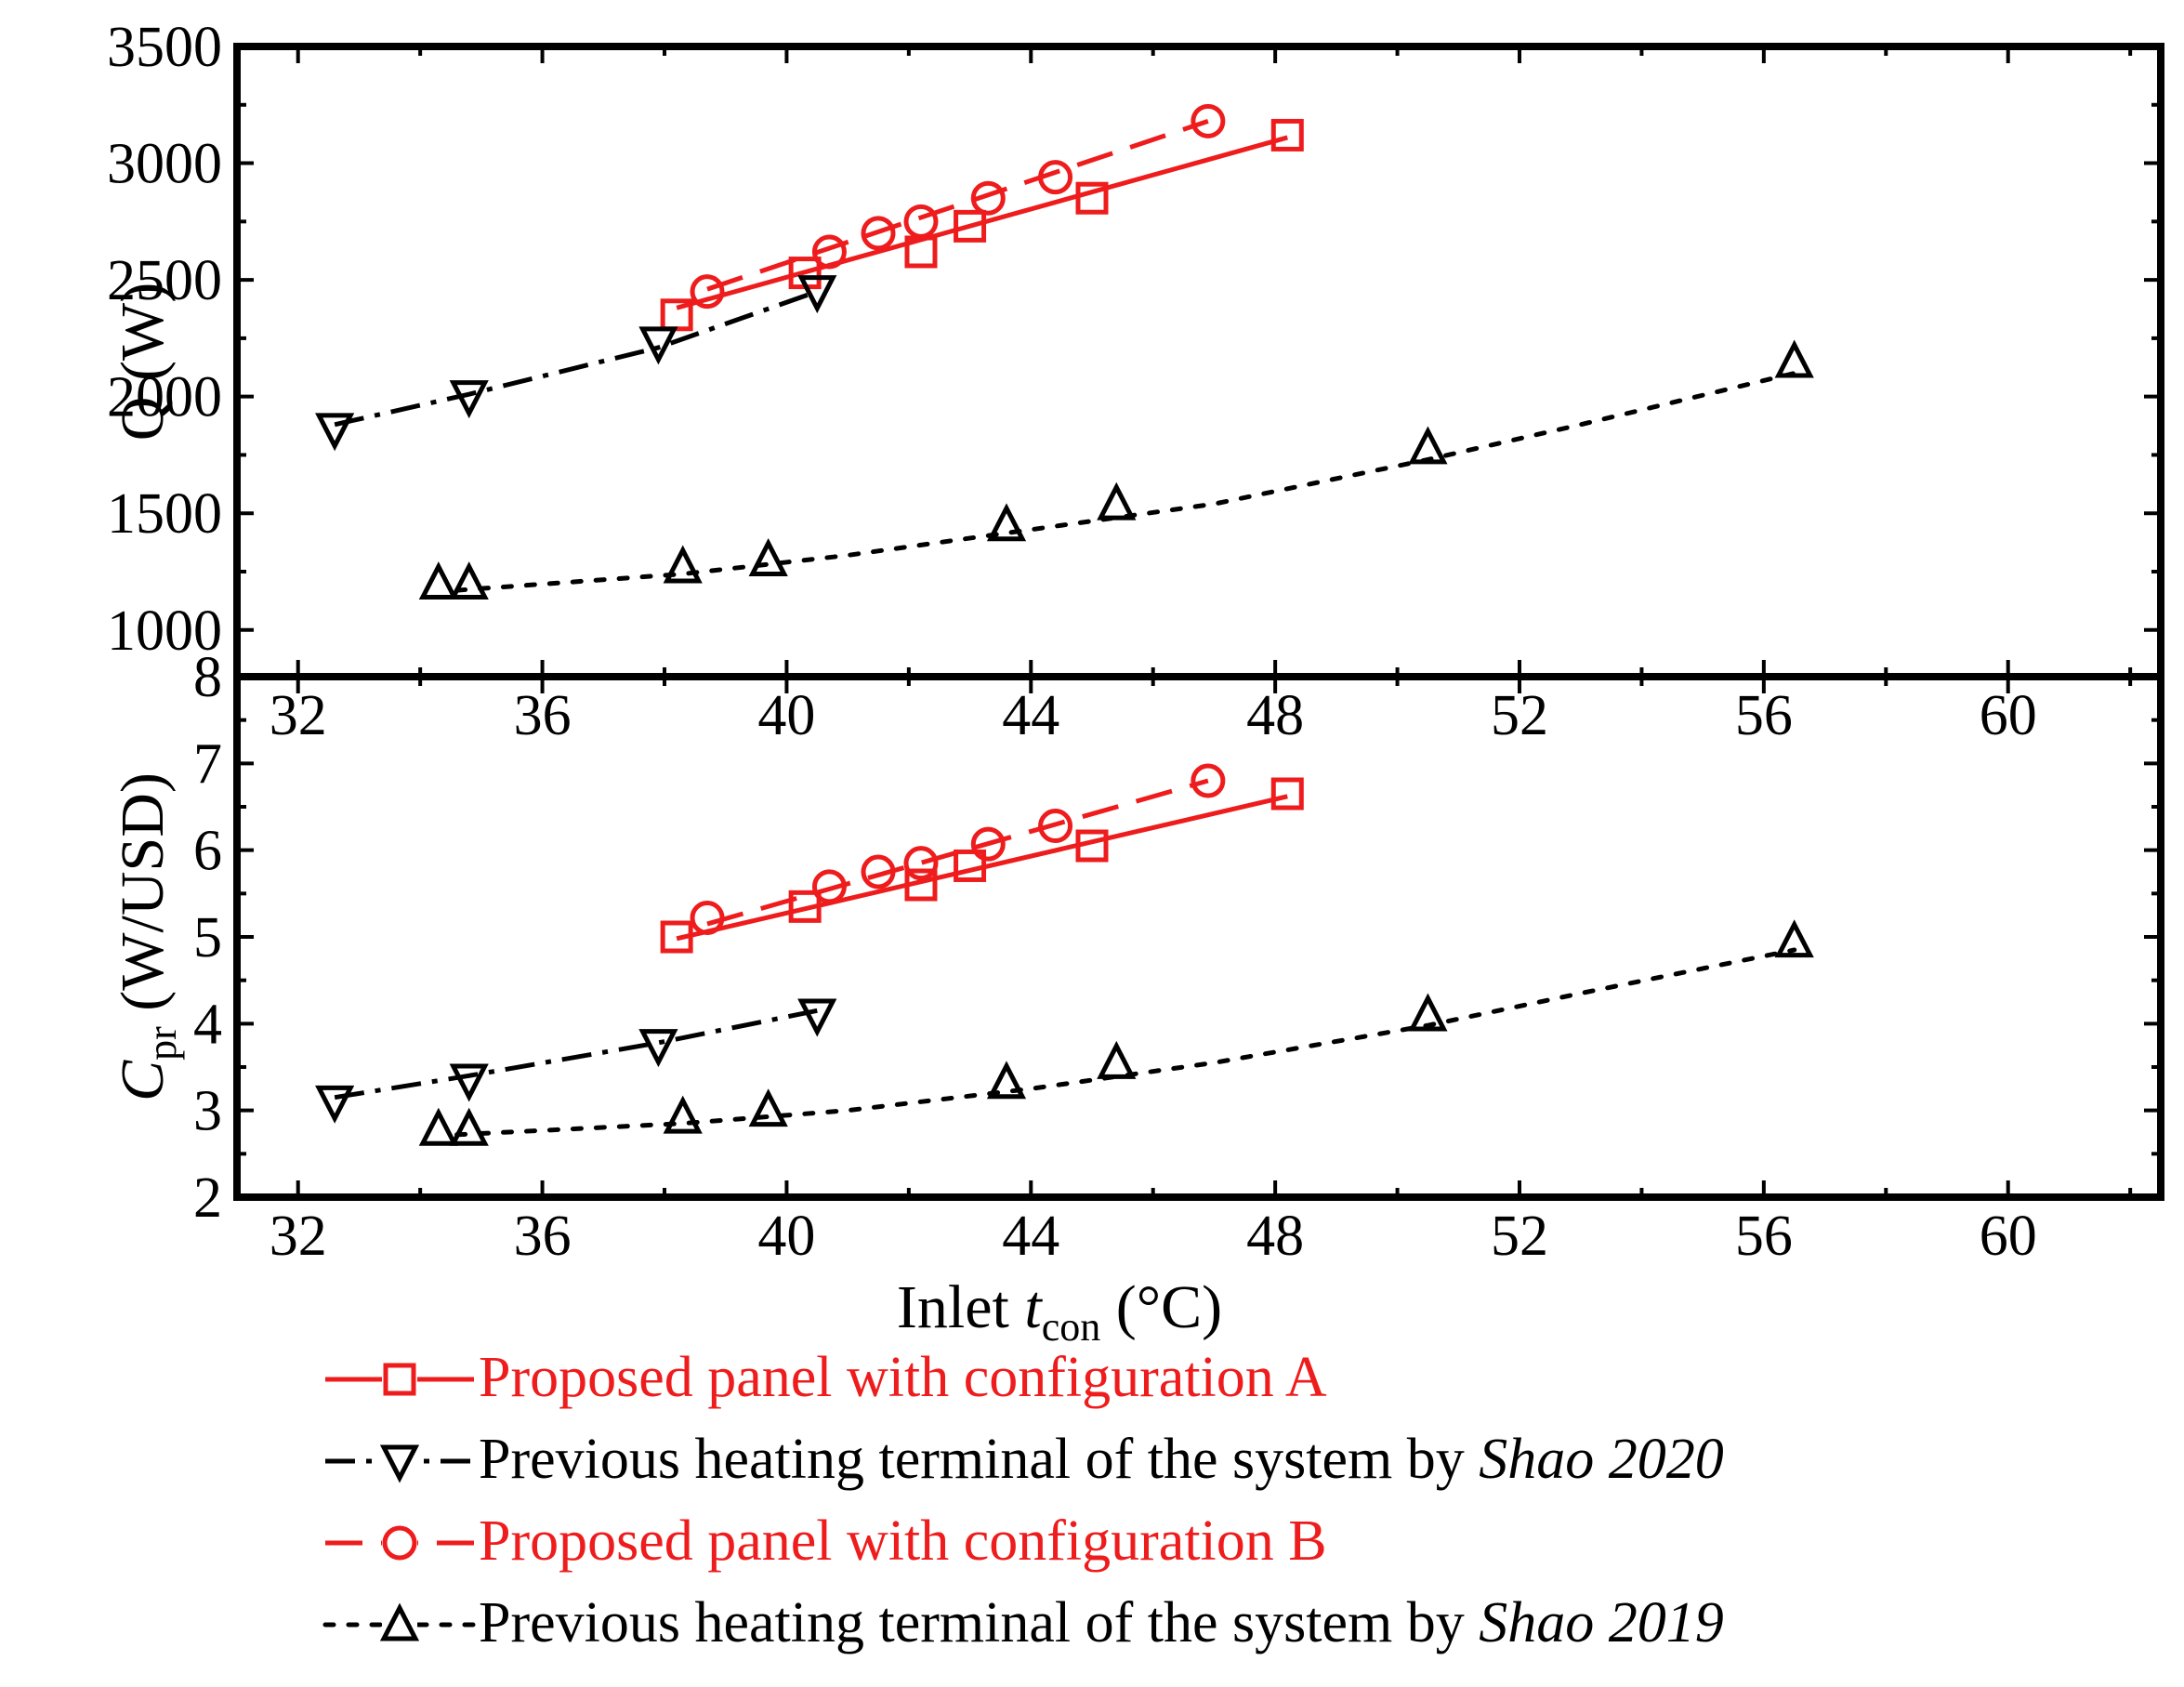 The height and width of the screenshot is (1687, 2184). I want to click on y-axis-label-sub: pr, so click(162, 1043).